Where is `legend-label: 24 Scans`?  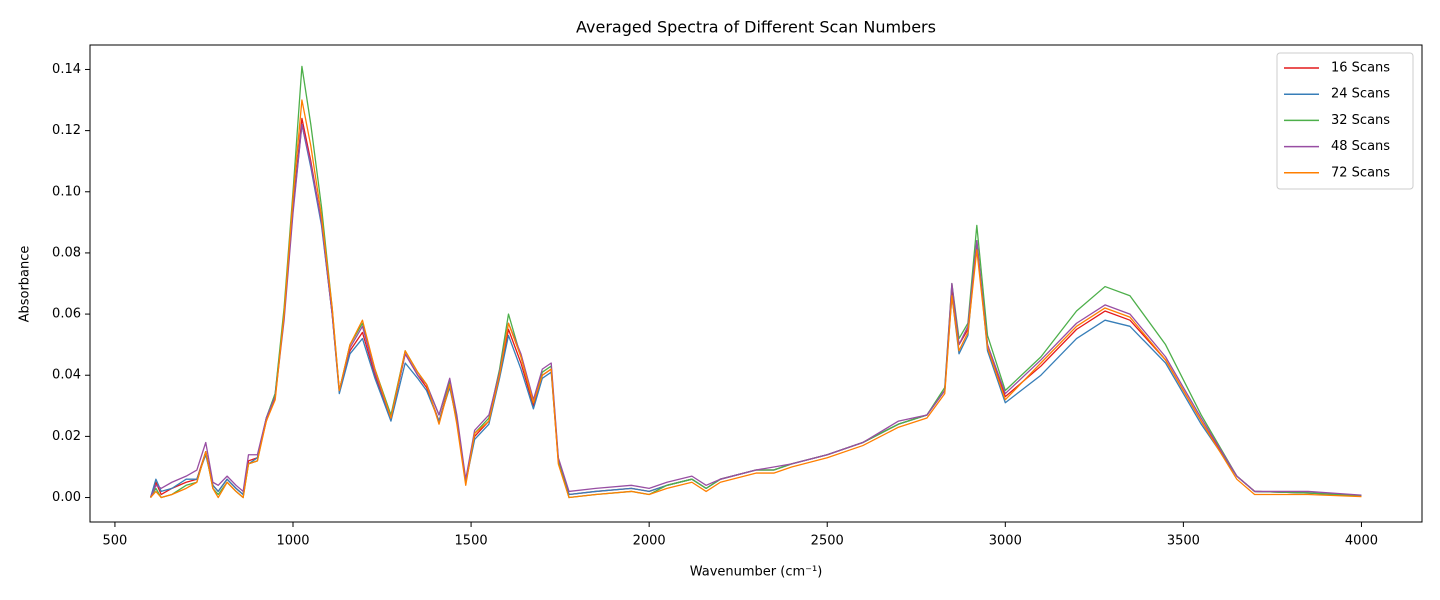 legend-label: 24 Scans is located at coordinates (1360, 94).